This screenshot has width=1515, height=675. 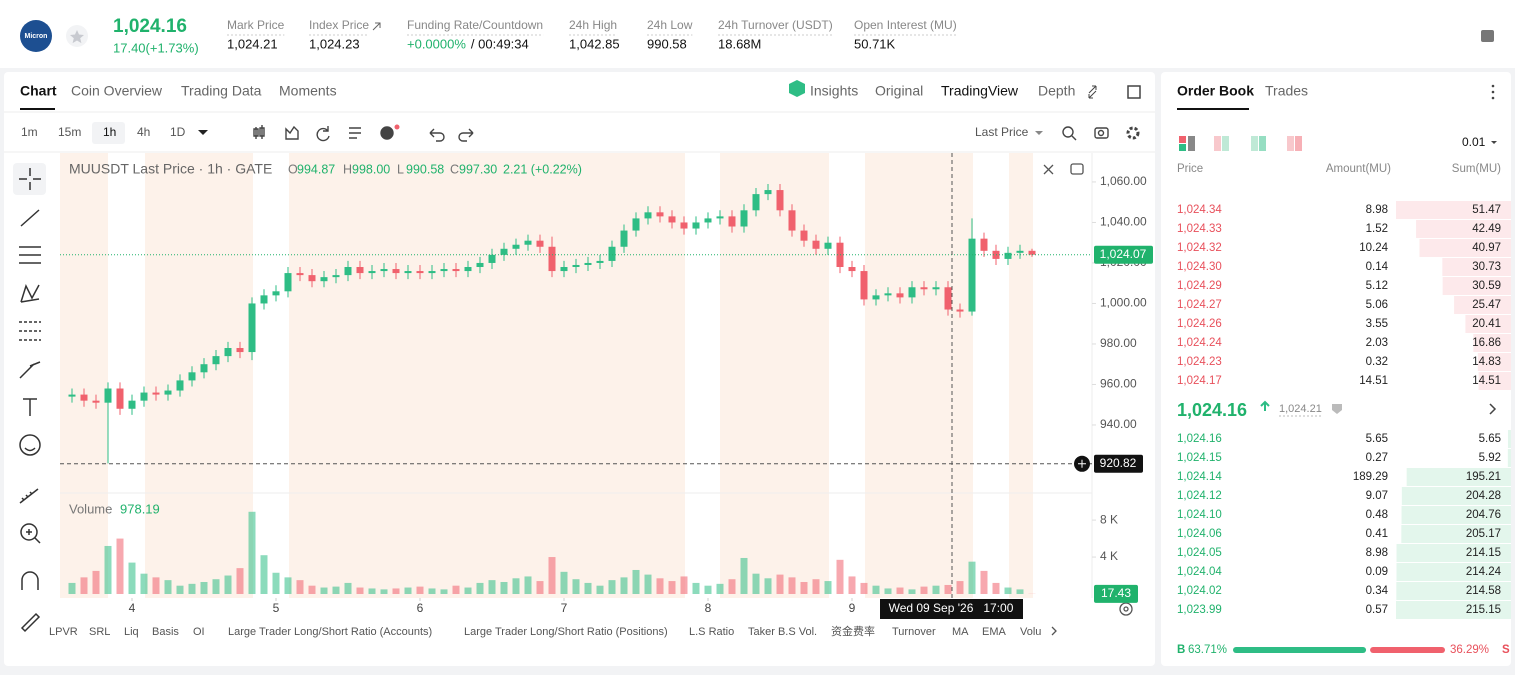 I want to click on indicator-tab: OI, so click(x=199, y=632).